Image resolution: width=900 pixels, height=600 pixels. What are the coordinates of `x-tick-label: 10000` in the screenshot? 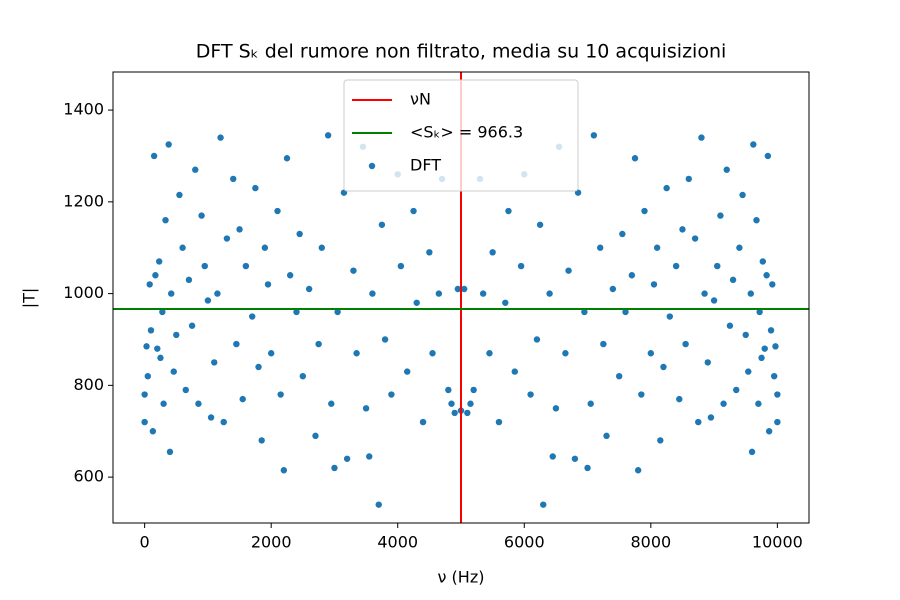 It's located at (777, 542).